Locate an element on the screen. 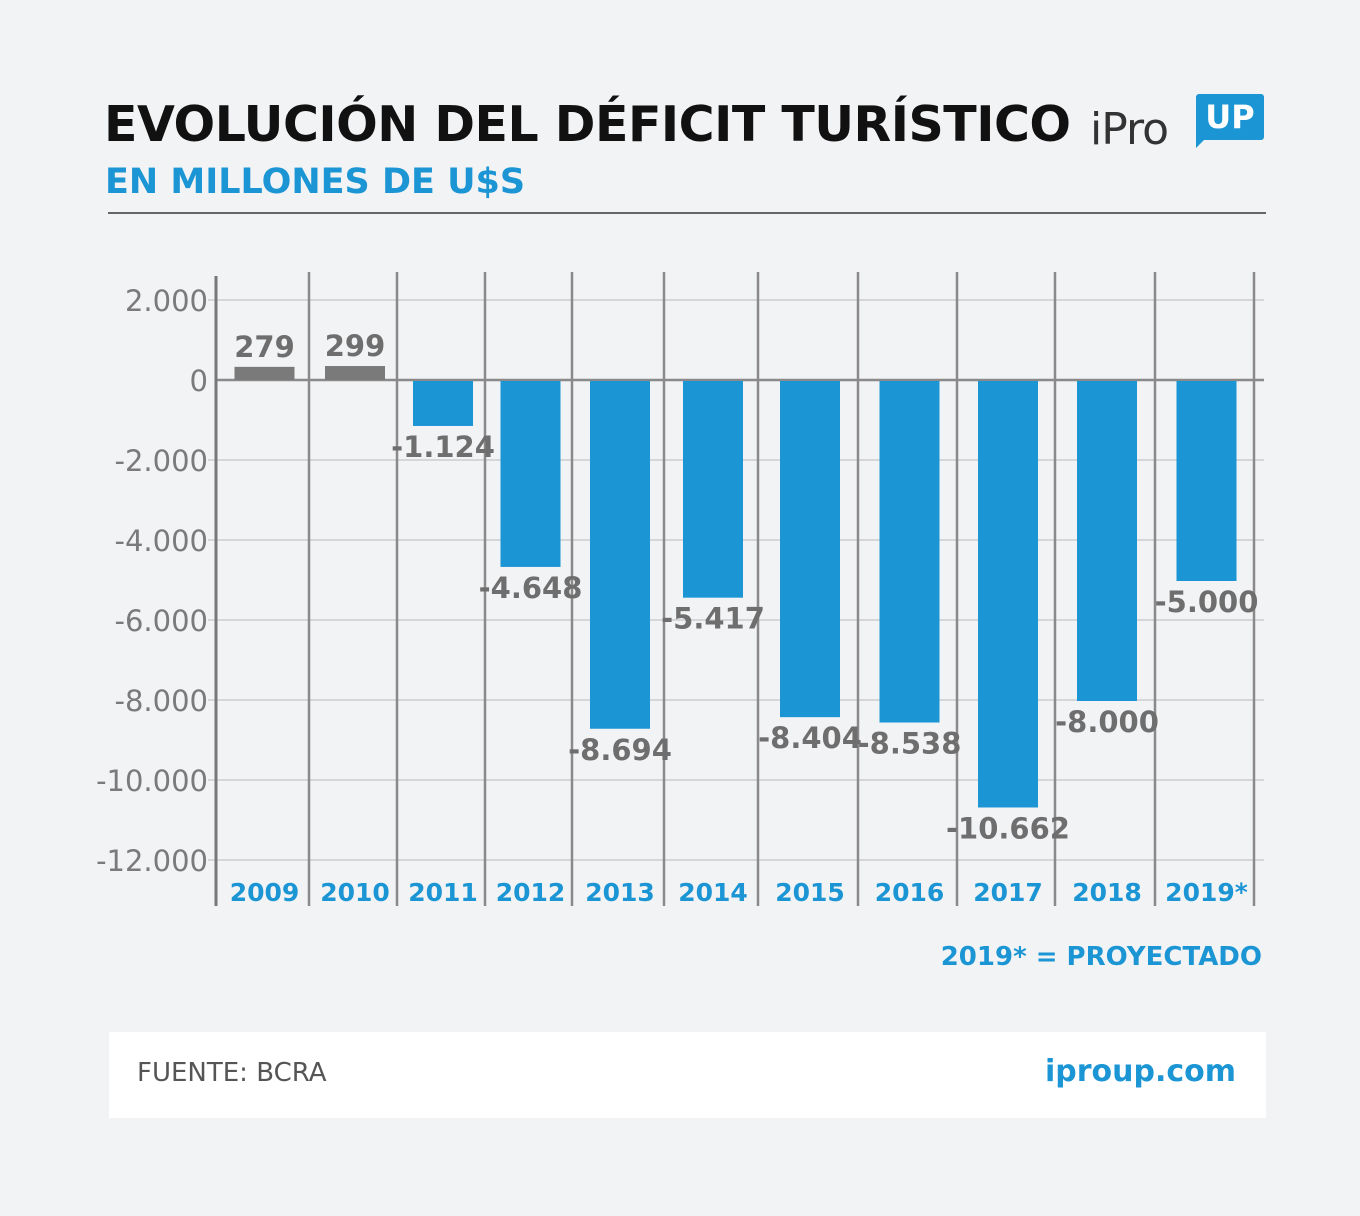 The height and width of the screenshot is (1216, 1360). x-tick-label: 2019* is located at coordinates (1206, 892).